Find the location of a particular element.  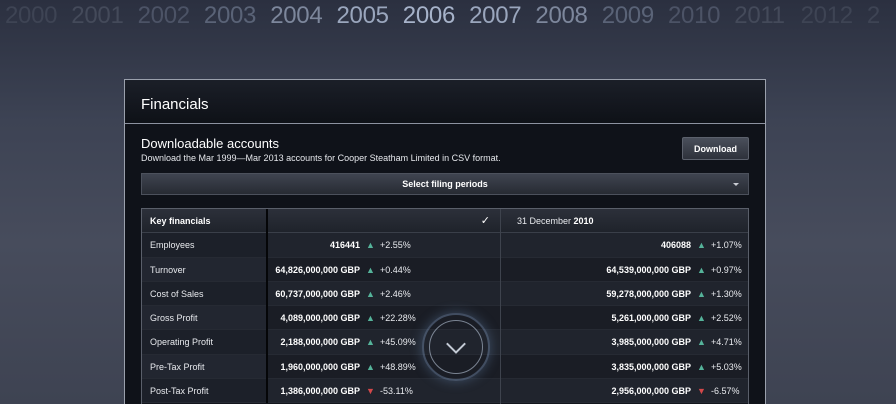

cell-value: 3,985,000,000 GBP is located at coordinates (651, 342).